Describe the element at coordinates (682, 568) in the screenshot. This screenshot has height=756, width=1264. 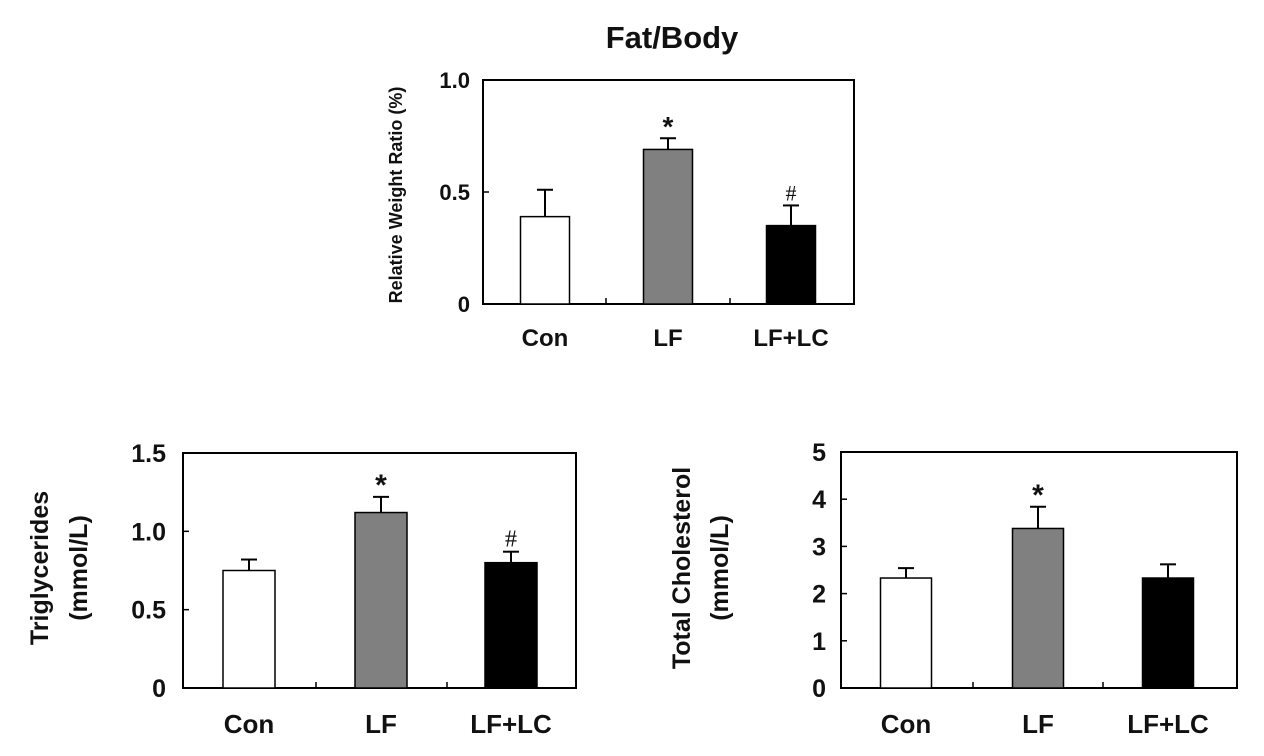
I see `y-axis-label-line-1: Total Cholesterol` at that location.